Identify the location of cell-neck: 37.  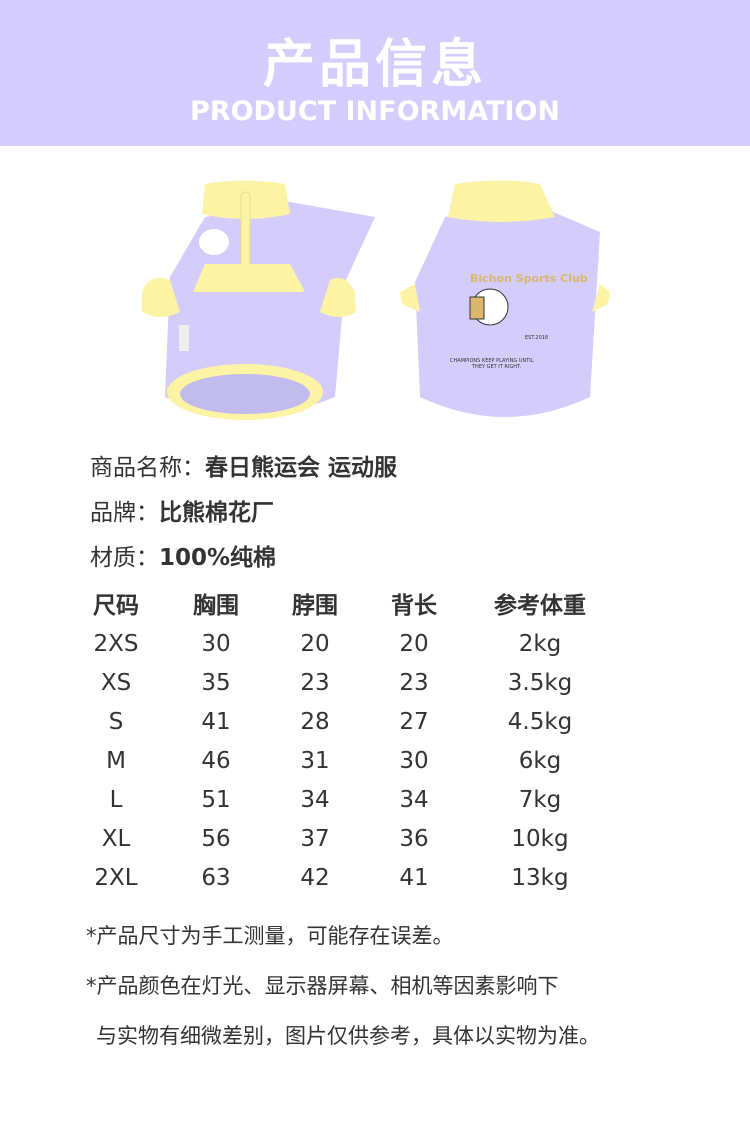
(315, 839).